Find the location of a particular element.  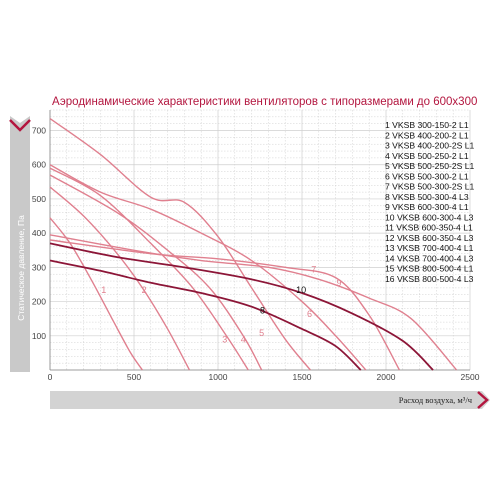

y-tick-label: 300 is located at coordinates (39, 267).